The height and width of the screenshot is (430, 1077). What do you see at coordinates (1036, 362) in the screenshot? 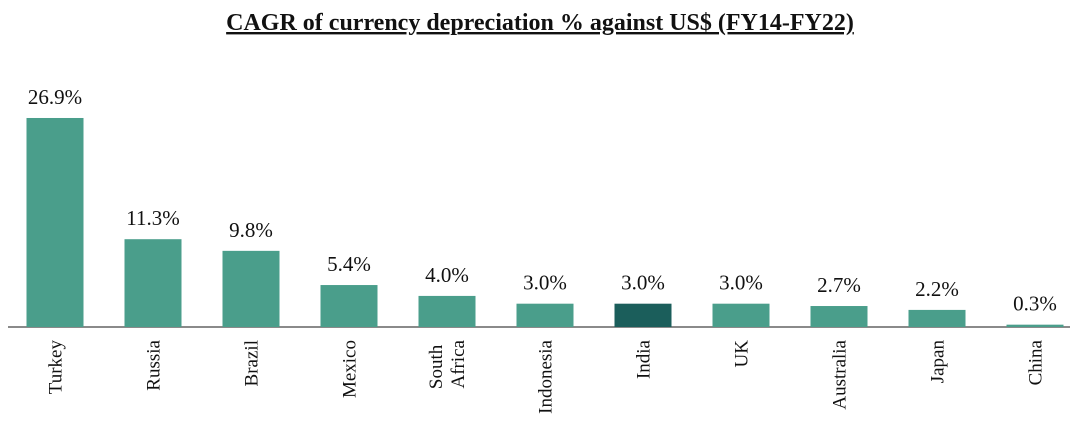
I see `x-tick-label: China` at bounding box center [1036, 362].